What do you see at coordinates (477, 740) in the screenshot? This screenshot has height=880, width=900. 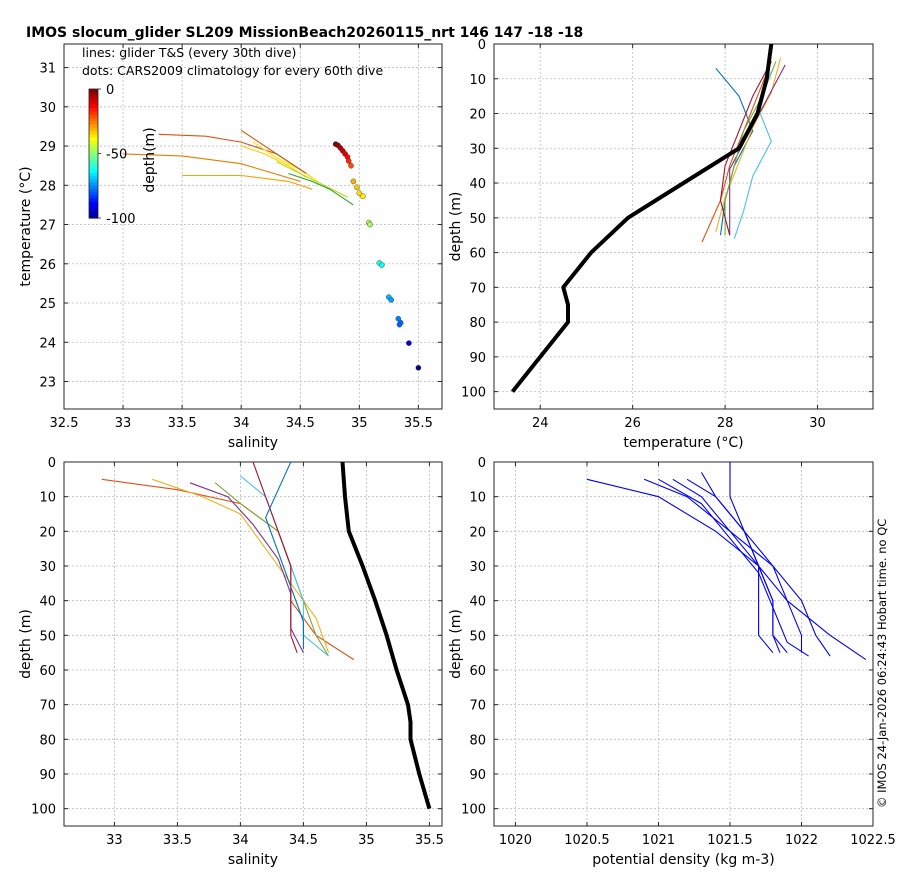 I see `dens-y-tick-label: 80` at bounding box center [477, 740].